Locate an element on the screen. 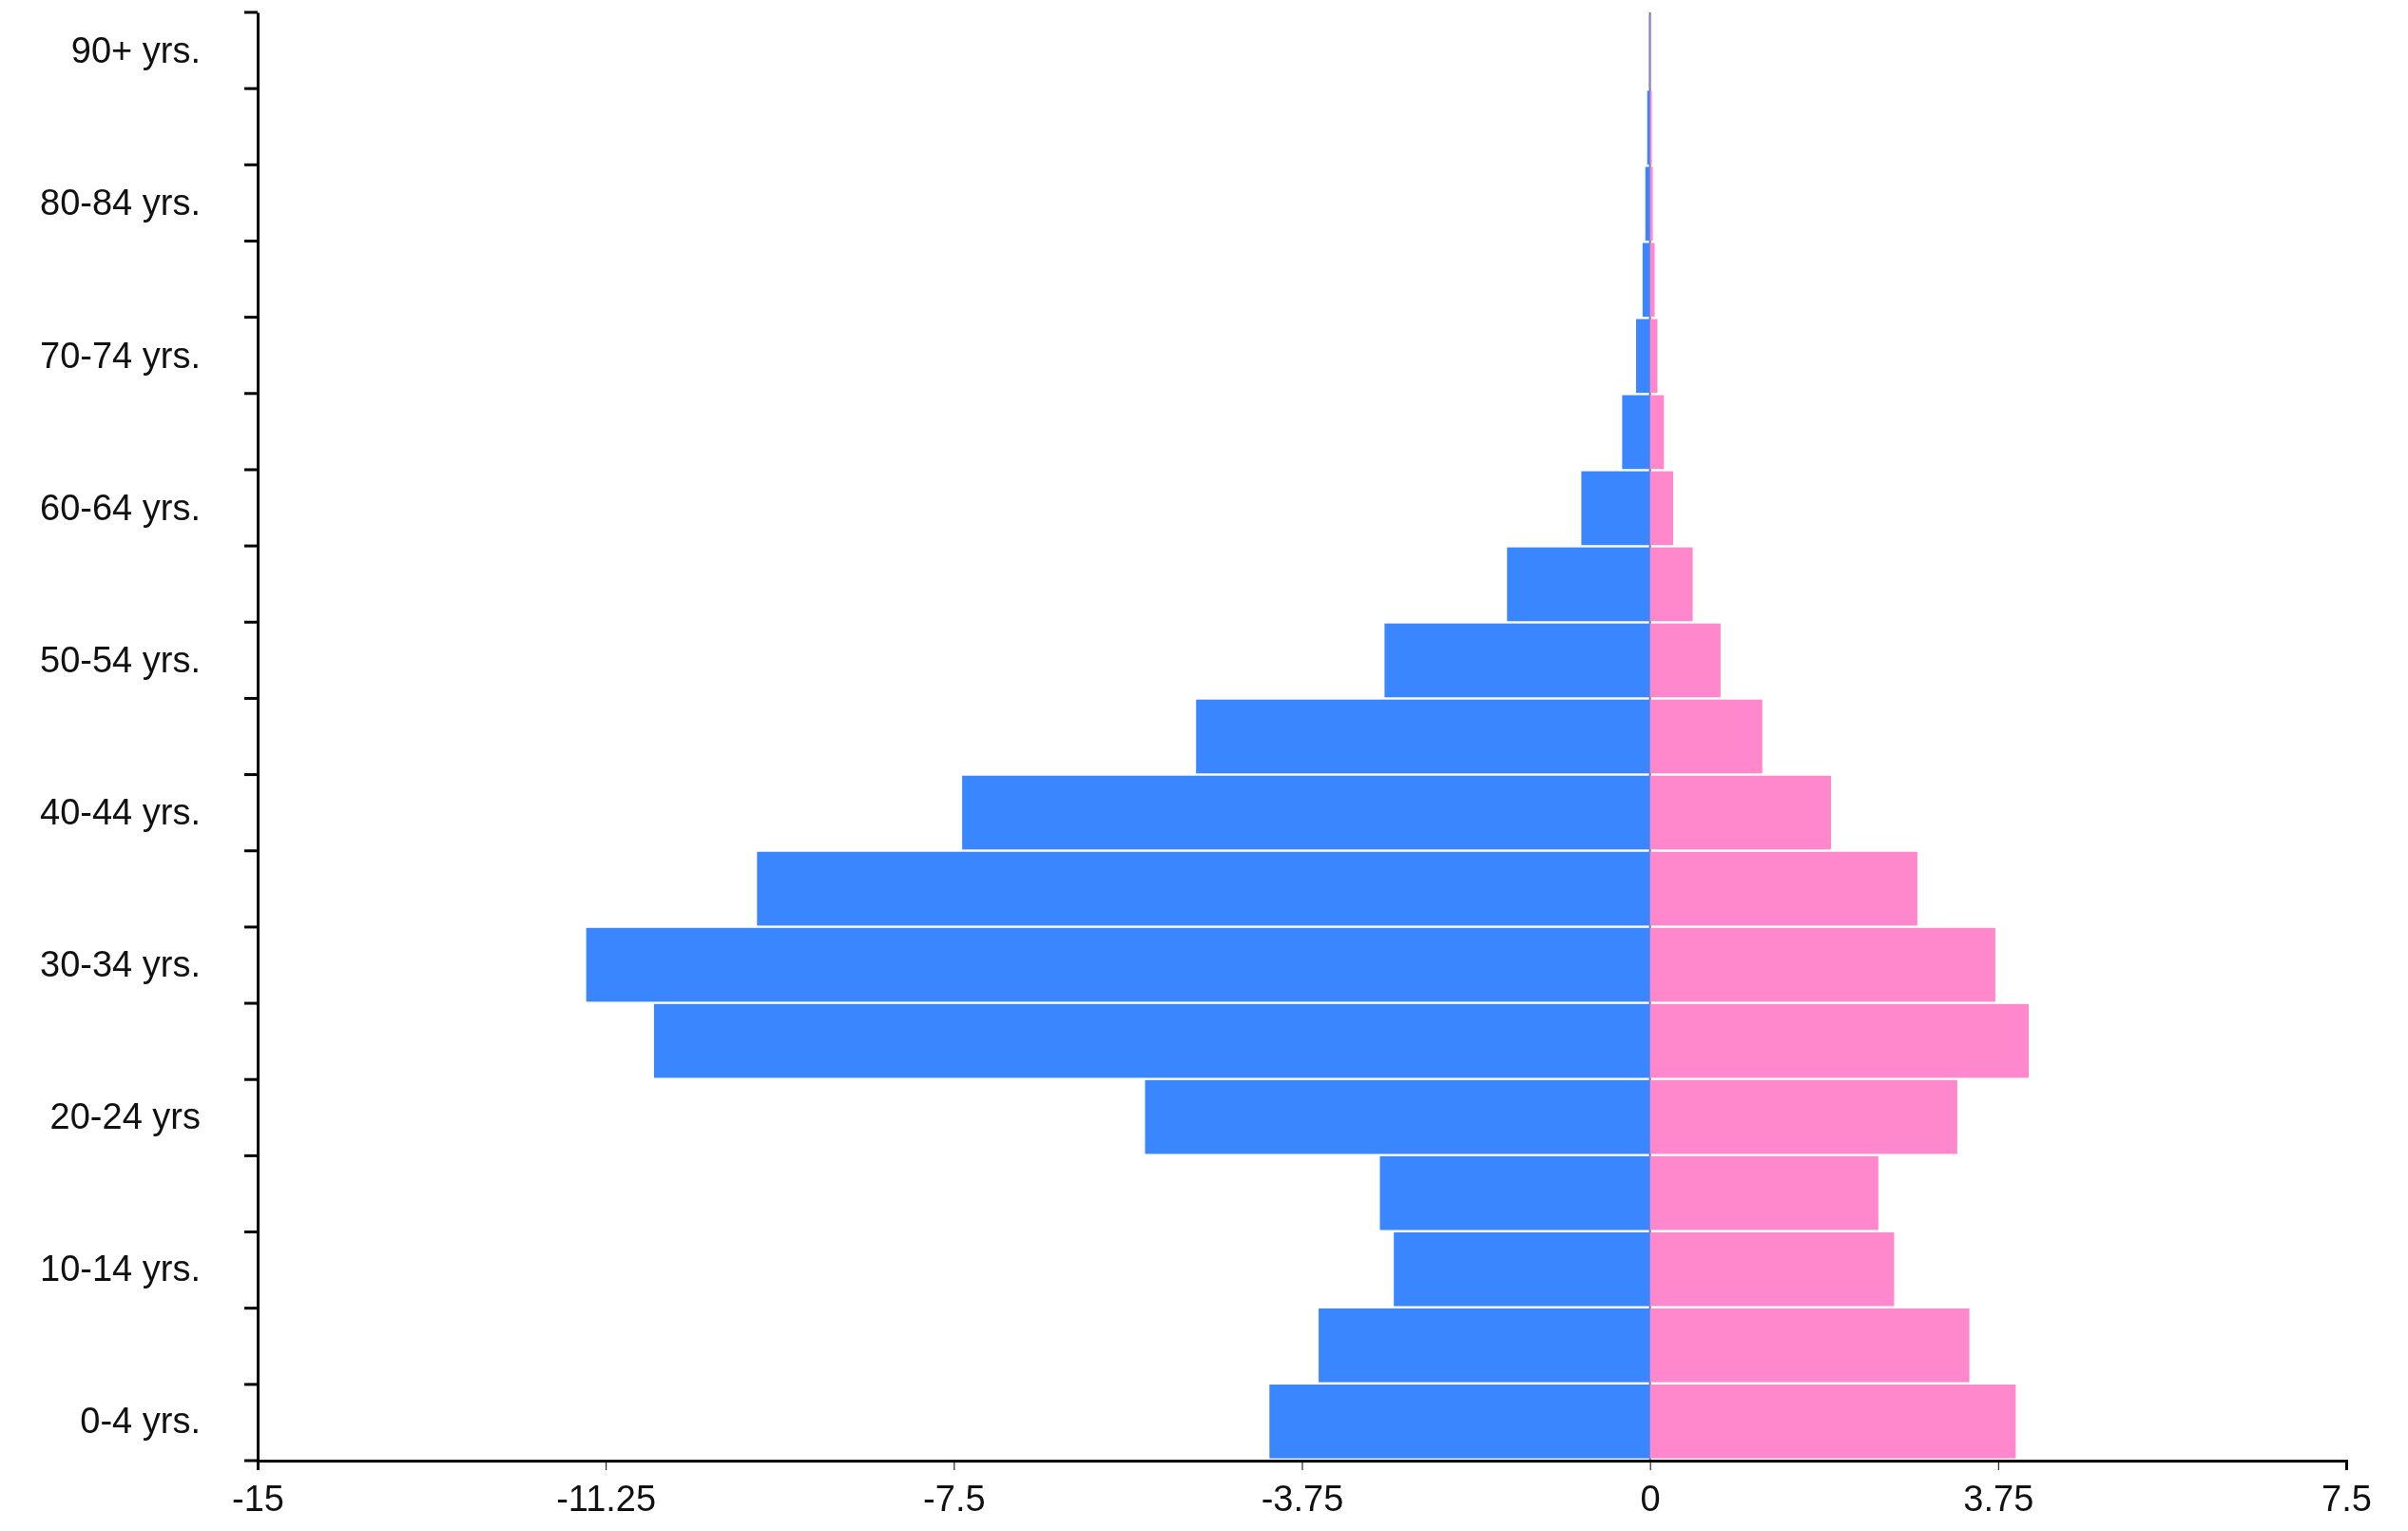  y-tick-label: 20-24 yrs is located at coordinates (125, 1115).